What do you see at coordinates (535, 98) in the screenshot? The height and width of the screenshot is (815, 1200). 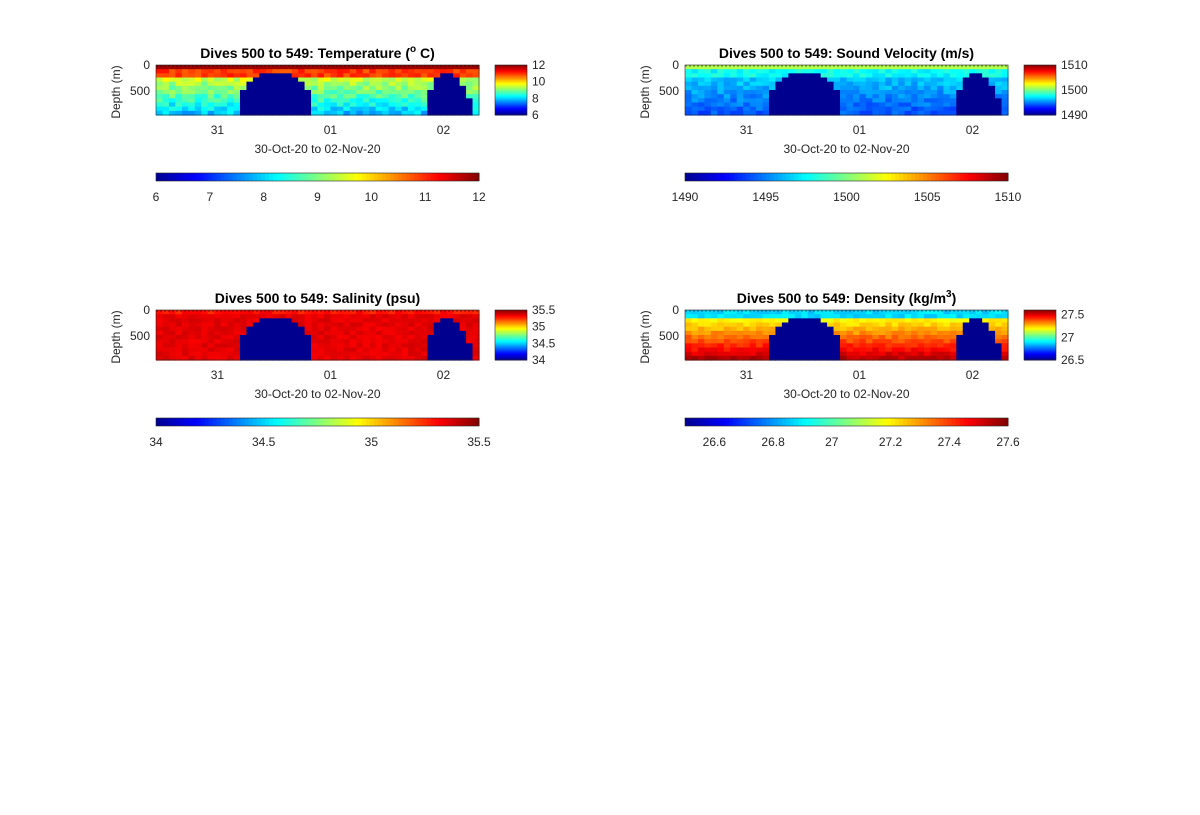 I see `colorbar-tick-label: 8` at bounding box center [535, 98].